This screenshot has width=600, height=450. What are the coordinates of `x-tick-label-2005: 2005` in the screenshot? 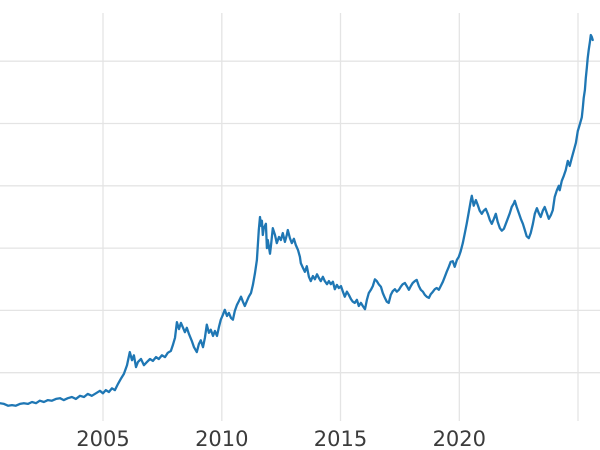 It's located at (103, 438).